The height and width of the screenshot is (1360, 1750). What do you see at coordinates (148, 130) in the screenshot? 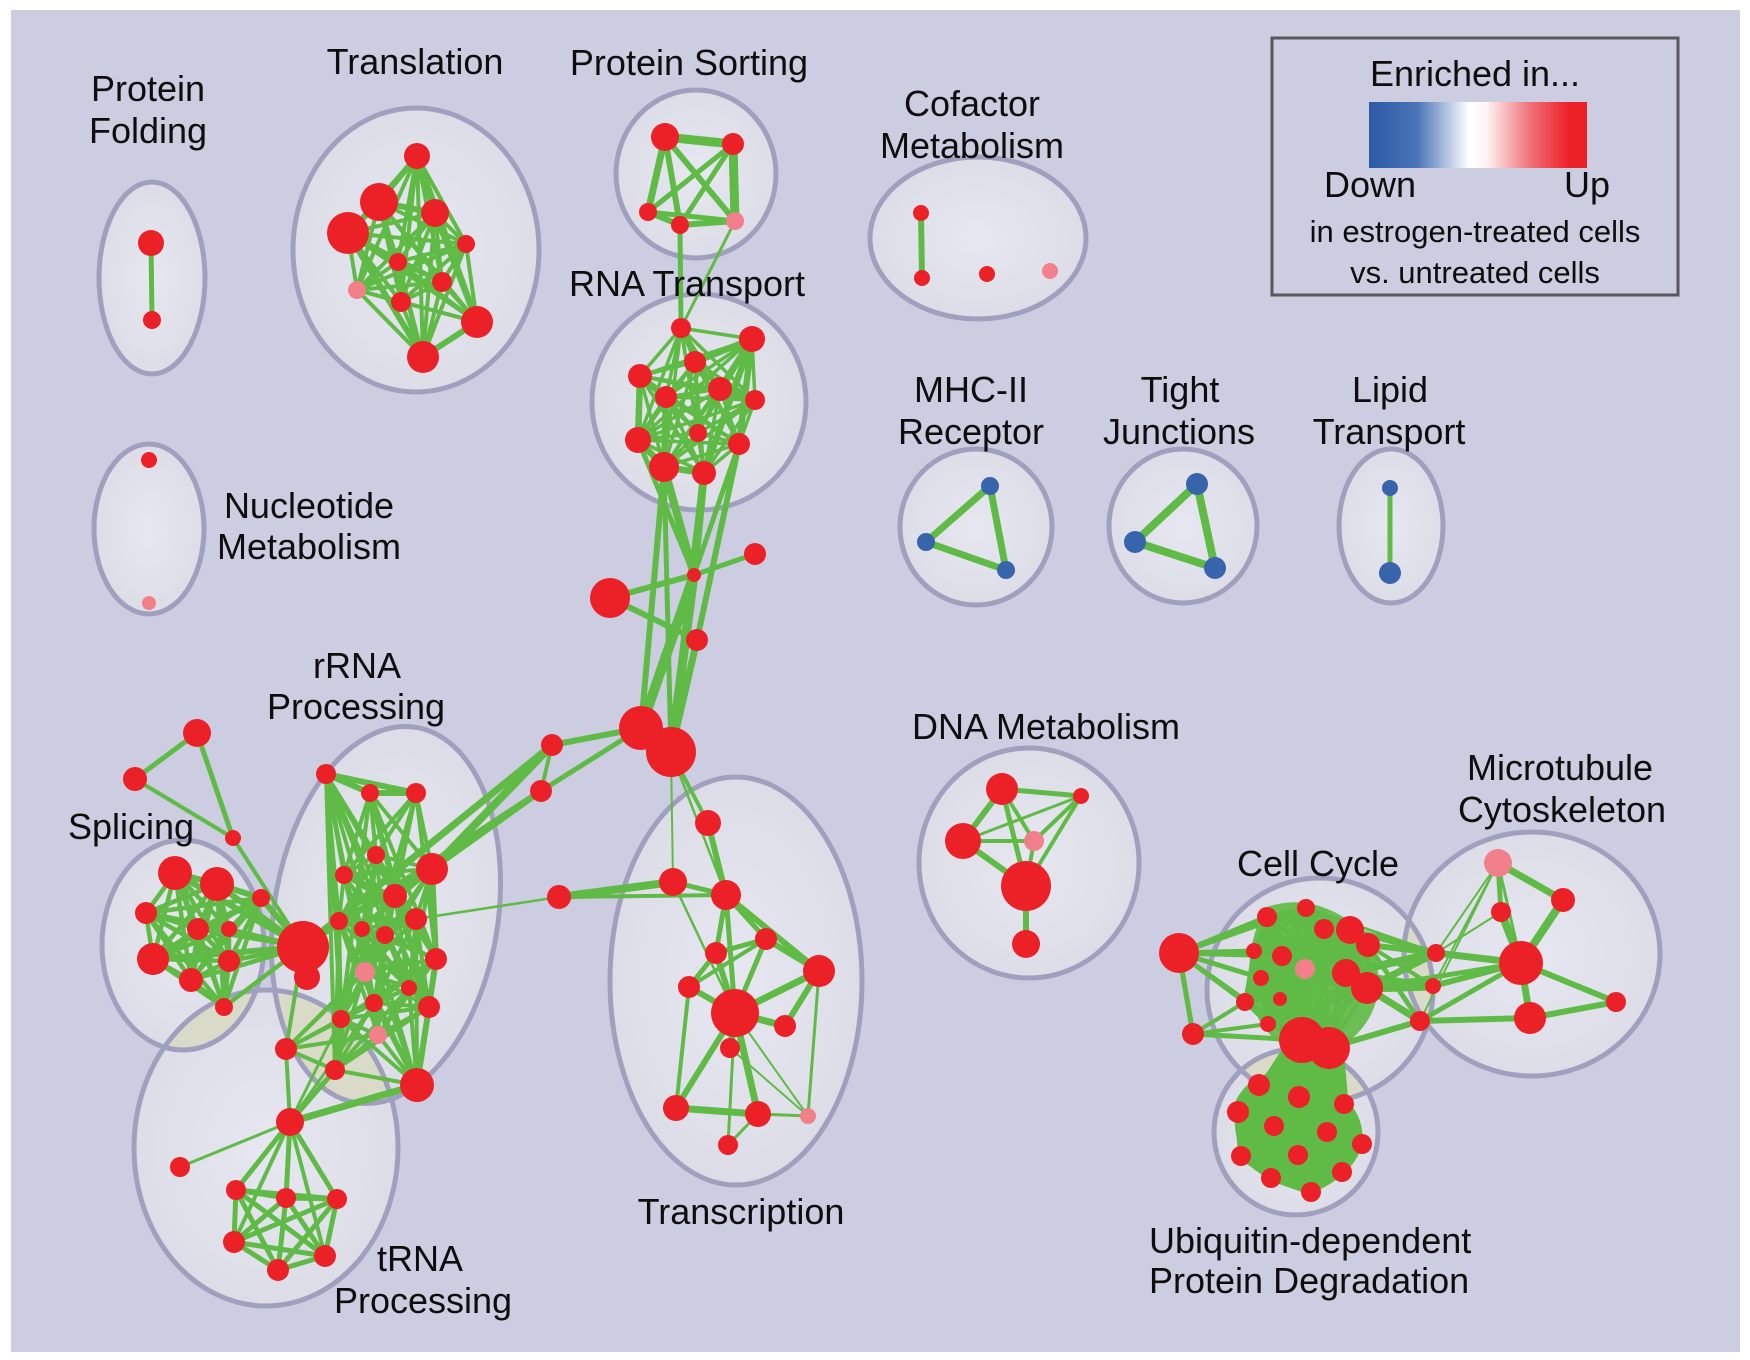
I see `svg-text: Folding` at bounding box center [148, 130].